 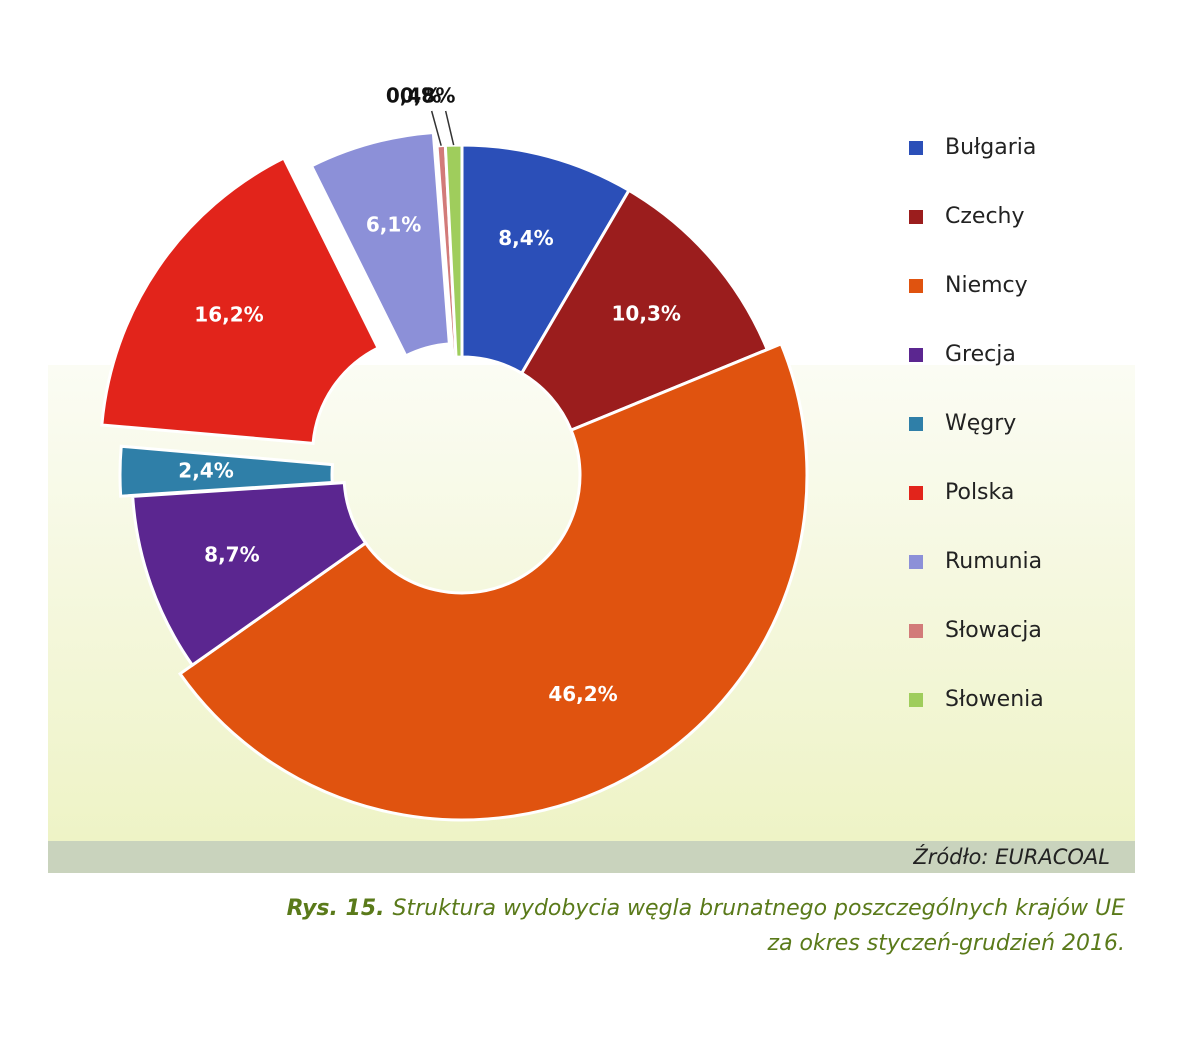 What do you see at coordinates (205, 471) in the screenshot?
I see `value-label: 2,4%` at bounding box center [205, 471].